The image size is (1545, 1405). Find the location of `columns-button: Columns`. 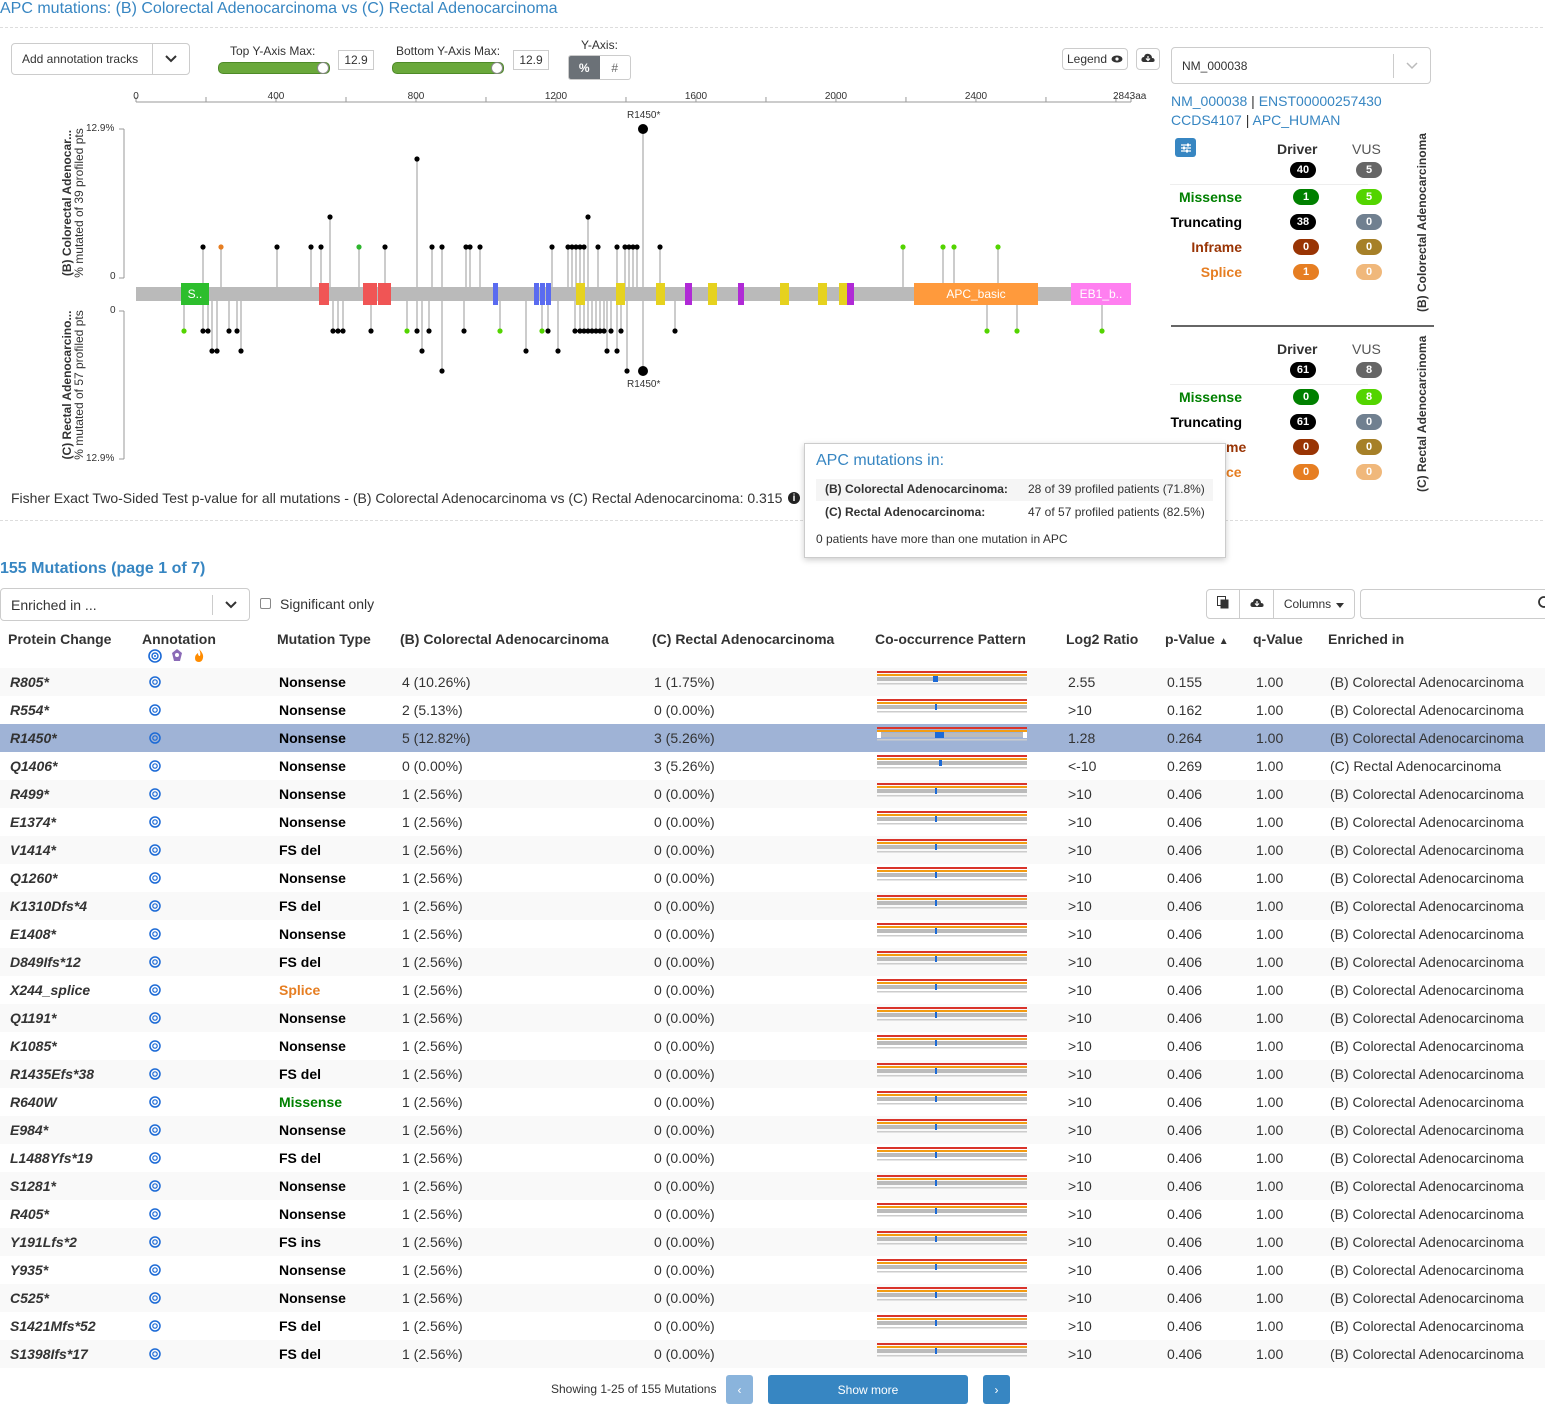

columns-button: Columns is located at coordinates (1314, 604).